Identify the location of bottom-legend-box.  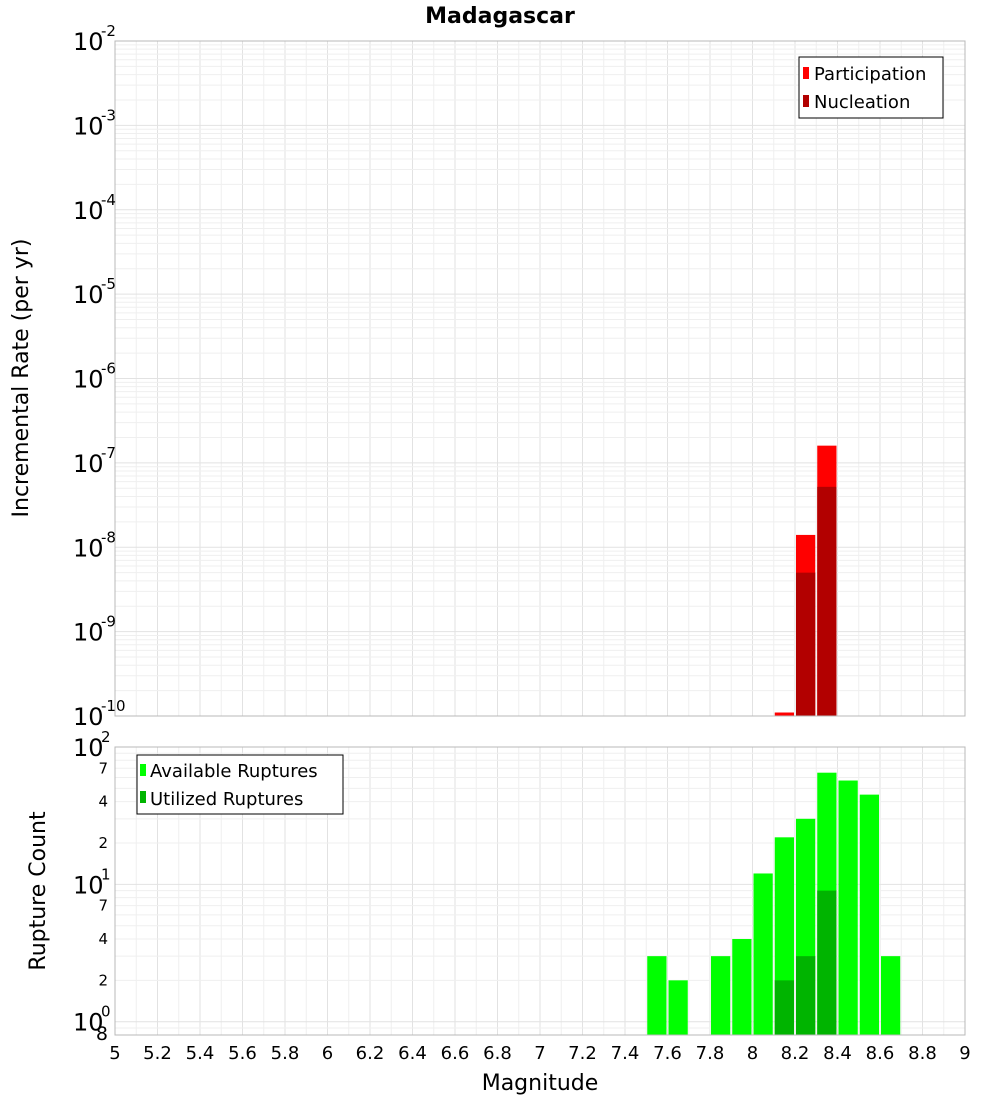
(240, 784).